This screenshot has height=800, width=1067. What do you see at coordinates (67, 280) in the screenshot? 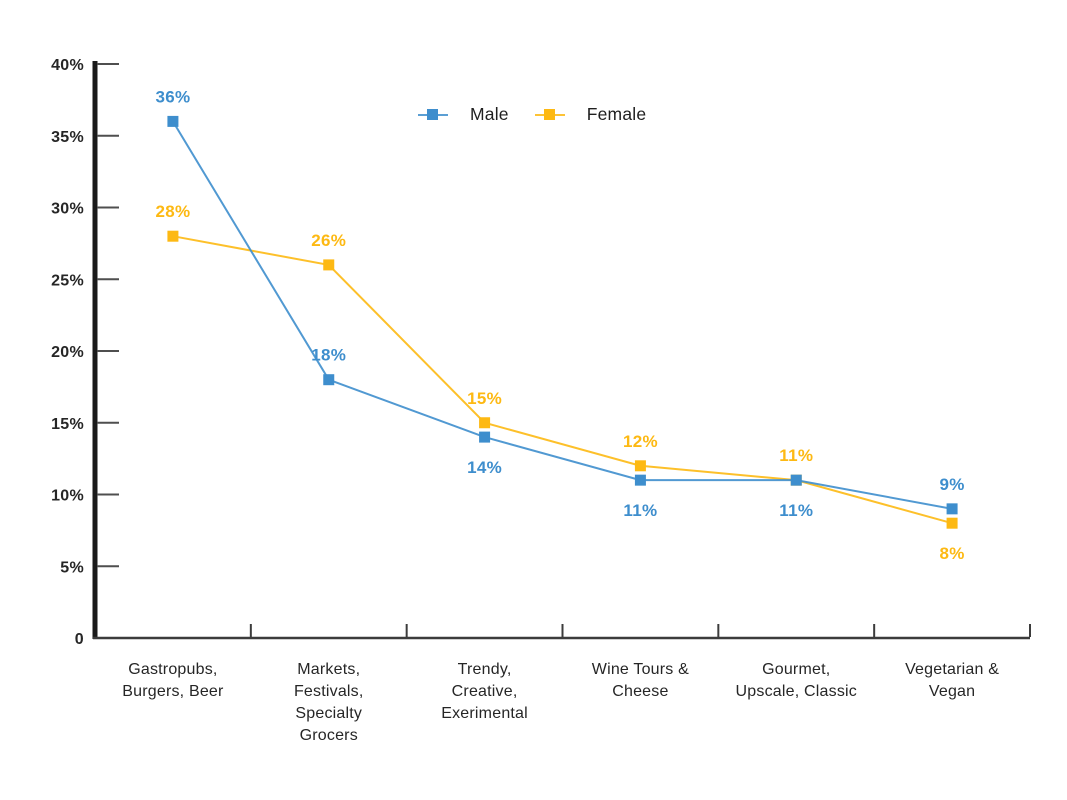
I see `y-axis-tick-label: 25%` at bounding box center [67, 280].